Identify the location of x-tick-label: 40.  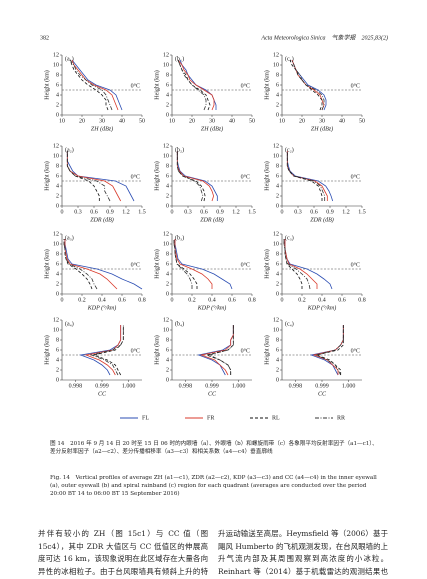
(122, 121).